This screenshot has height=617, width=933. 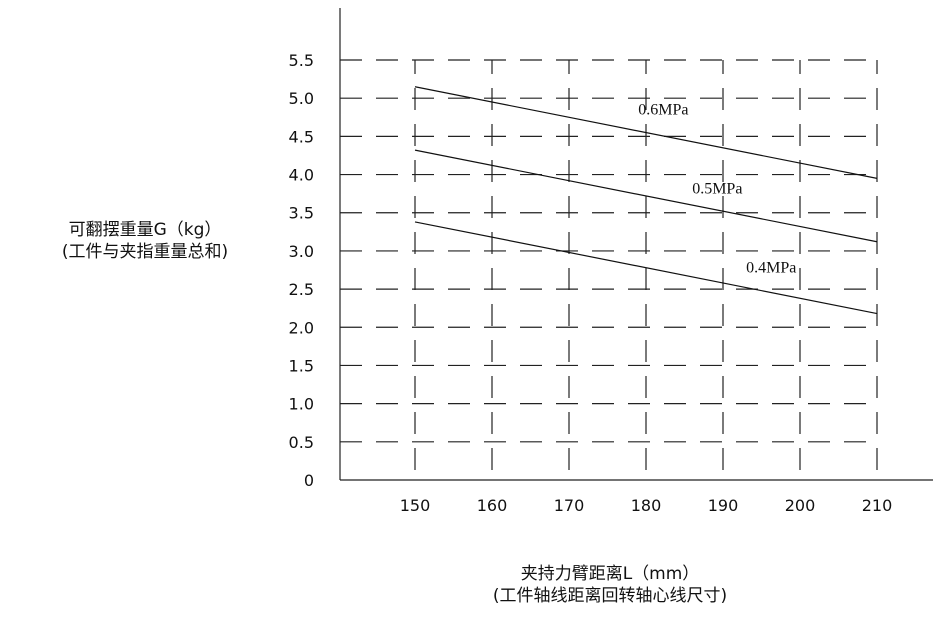 I want to click on x-tick-label-2: 170, so click(x=569, y=505).